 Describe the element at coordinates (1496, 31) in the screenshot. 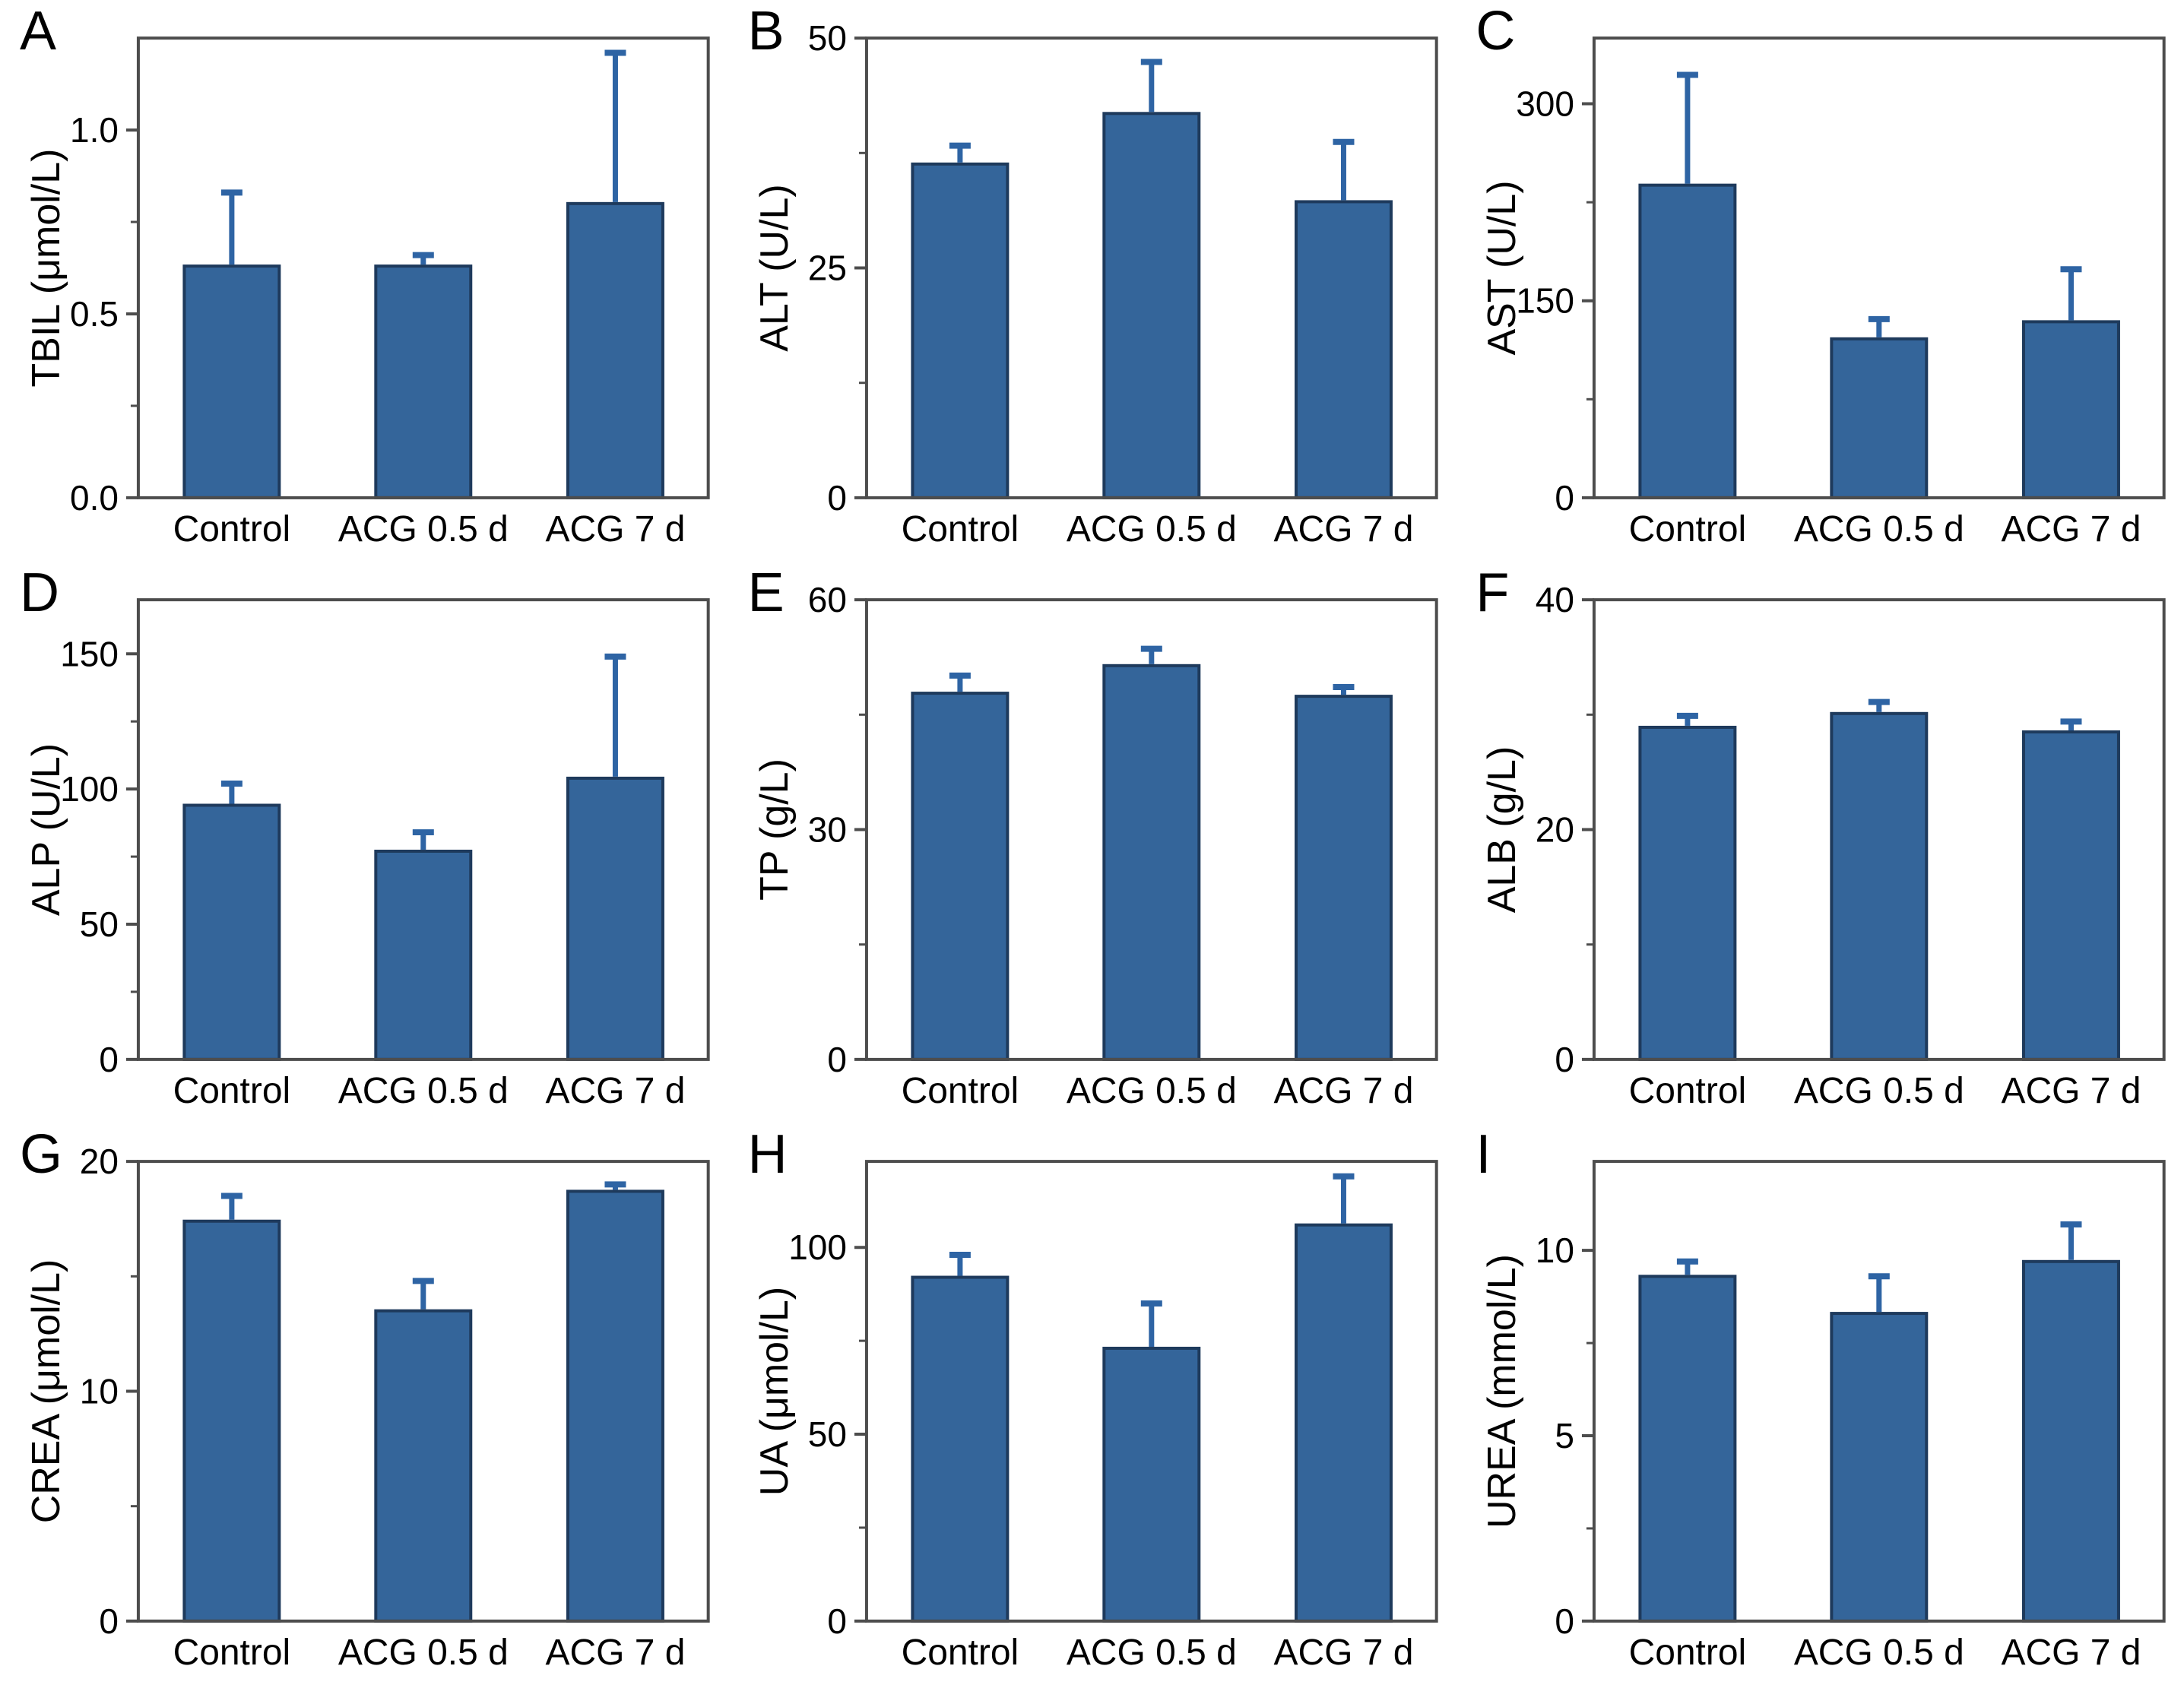

I see `panel-letter-c: C` at that location.